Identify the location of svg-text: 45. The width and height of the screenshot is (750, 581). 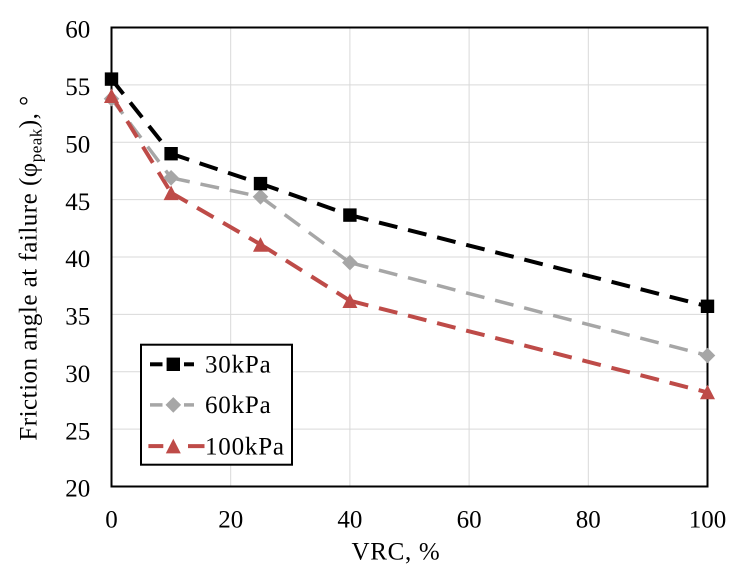
(77, 202).